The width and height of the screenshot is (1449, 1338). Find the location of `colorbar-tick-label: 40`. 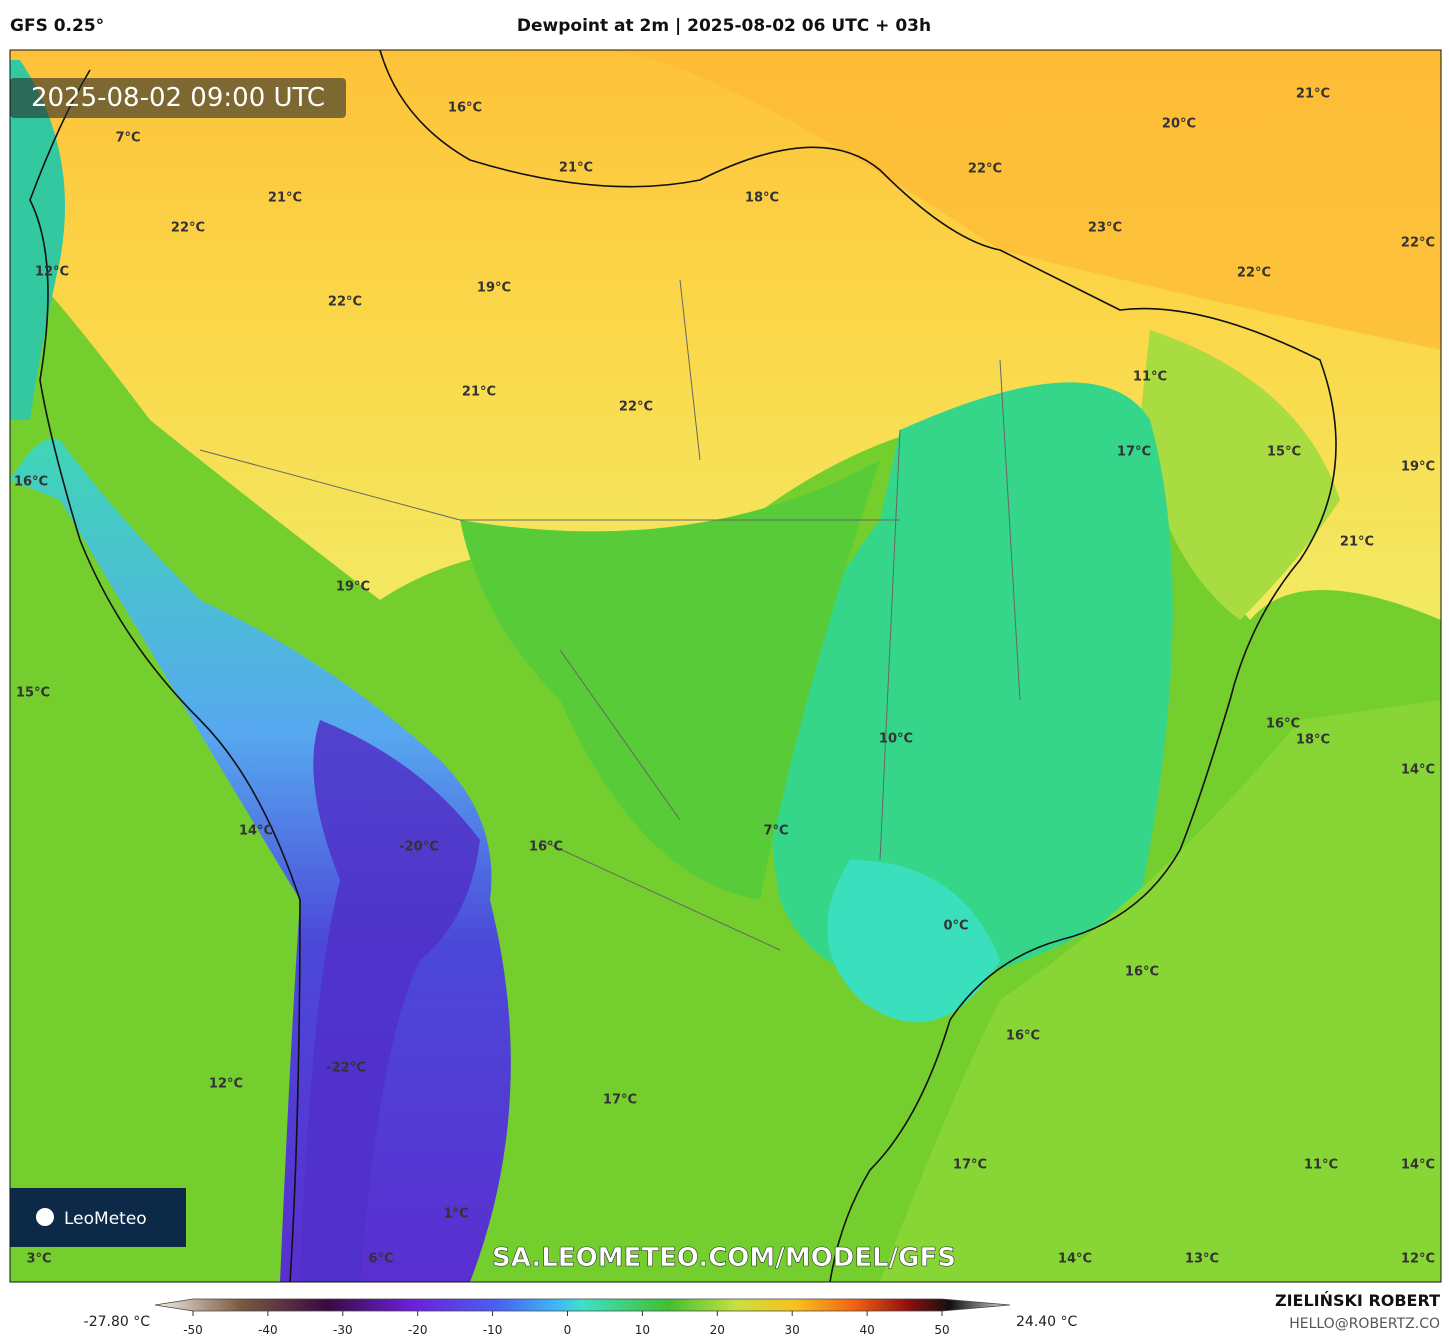

colorbar-tick-label: 40 is located at coordinates (866, 1330).